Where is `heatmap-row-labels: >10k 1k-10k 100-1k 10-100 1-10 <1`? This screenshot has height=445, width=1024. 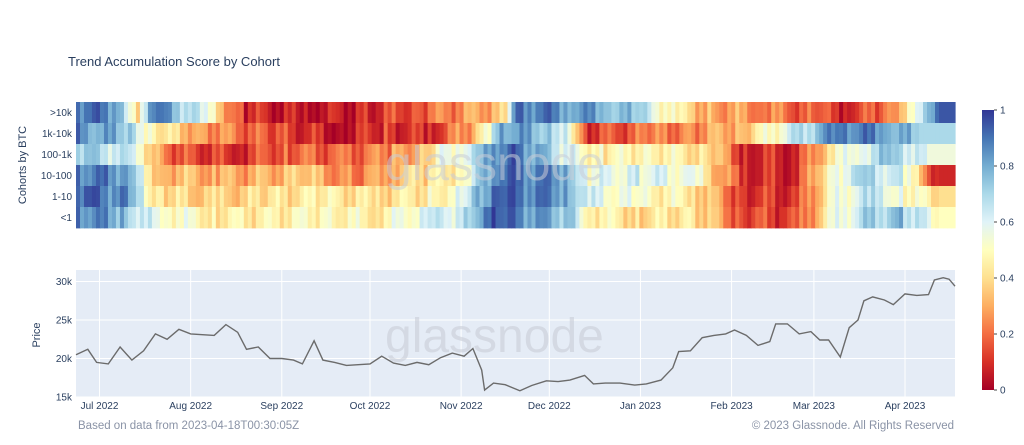 heatmap-row-labels: >10k 1k-10k 100-1k 10-100 1-10 <1 is located at coordinates (57, 166).